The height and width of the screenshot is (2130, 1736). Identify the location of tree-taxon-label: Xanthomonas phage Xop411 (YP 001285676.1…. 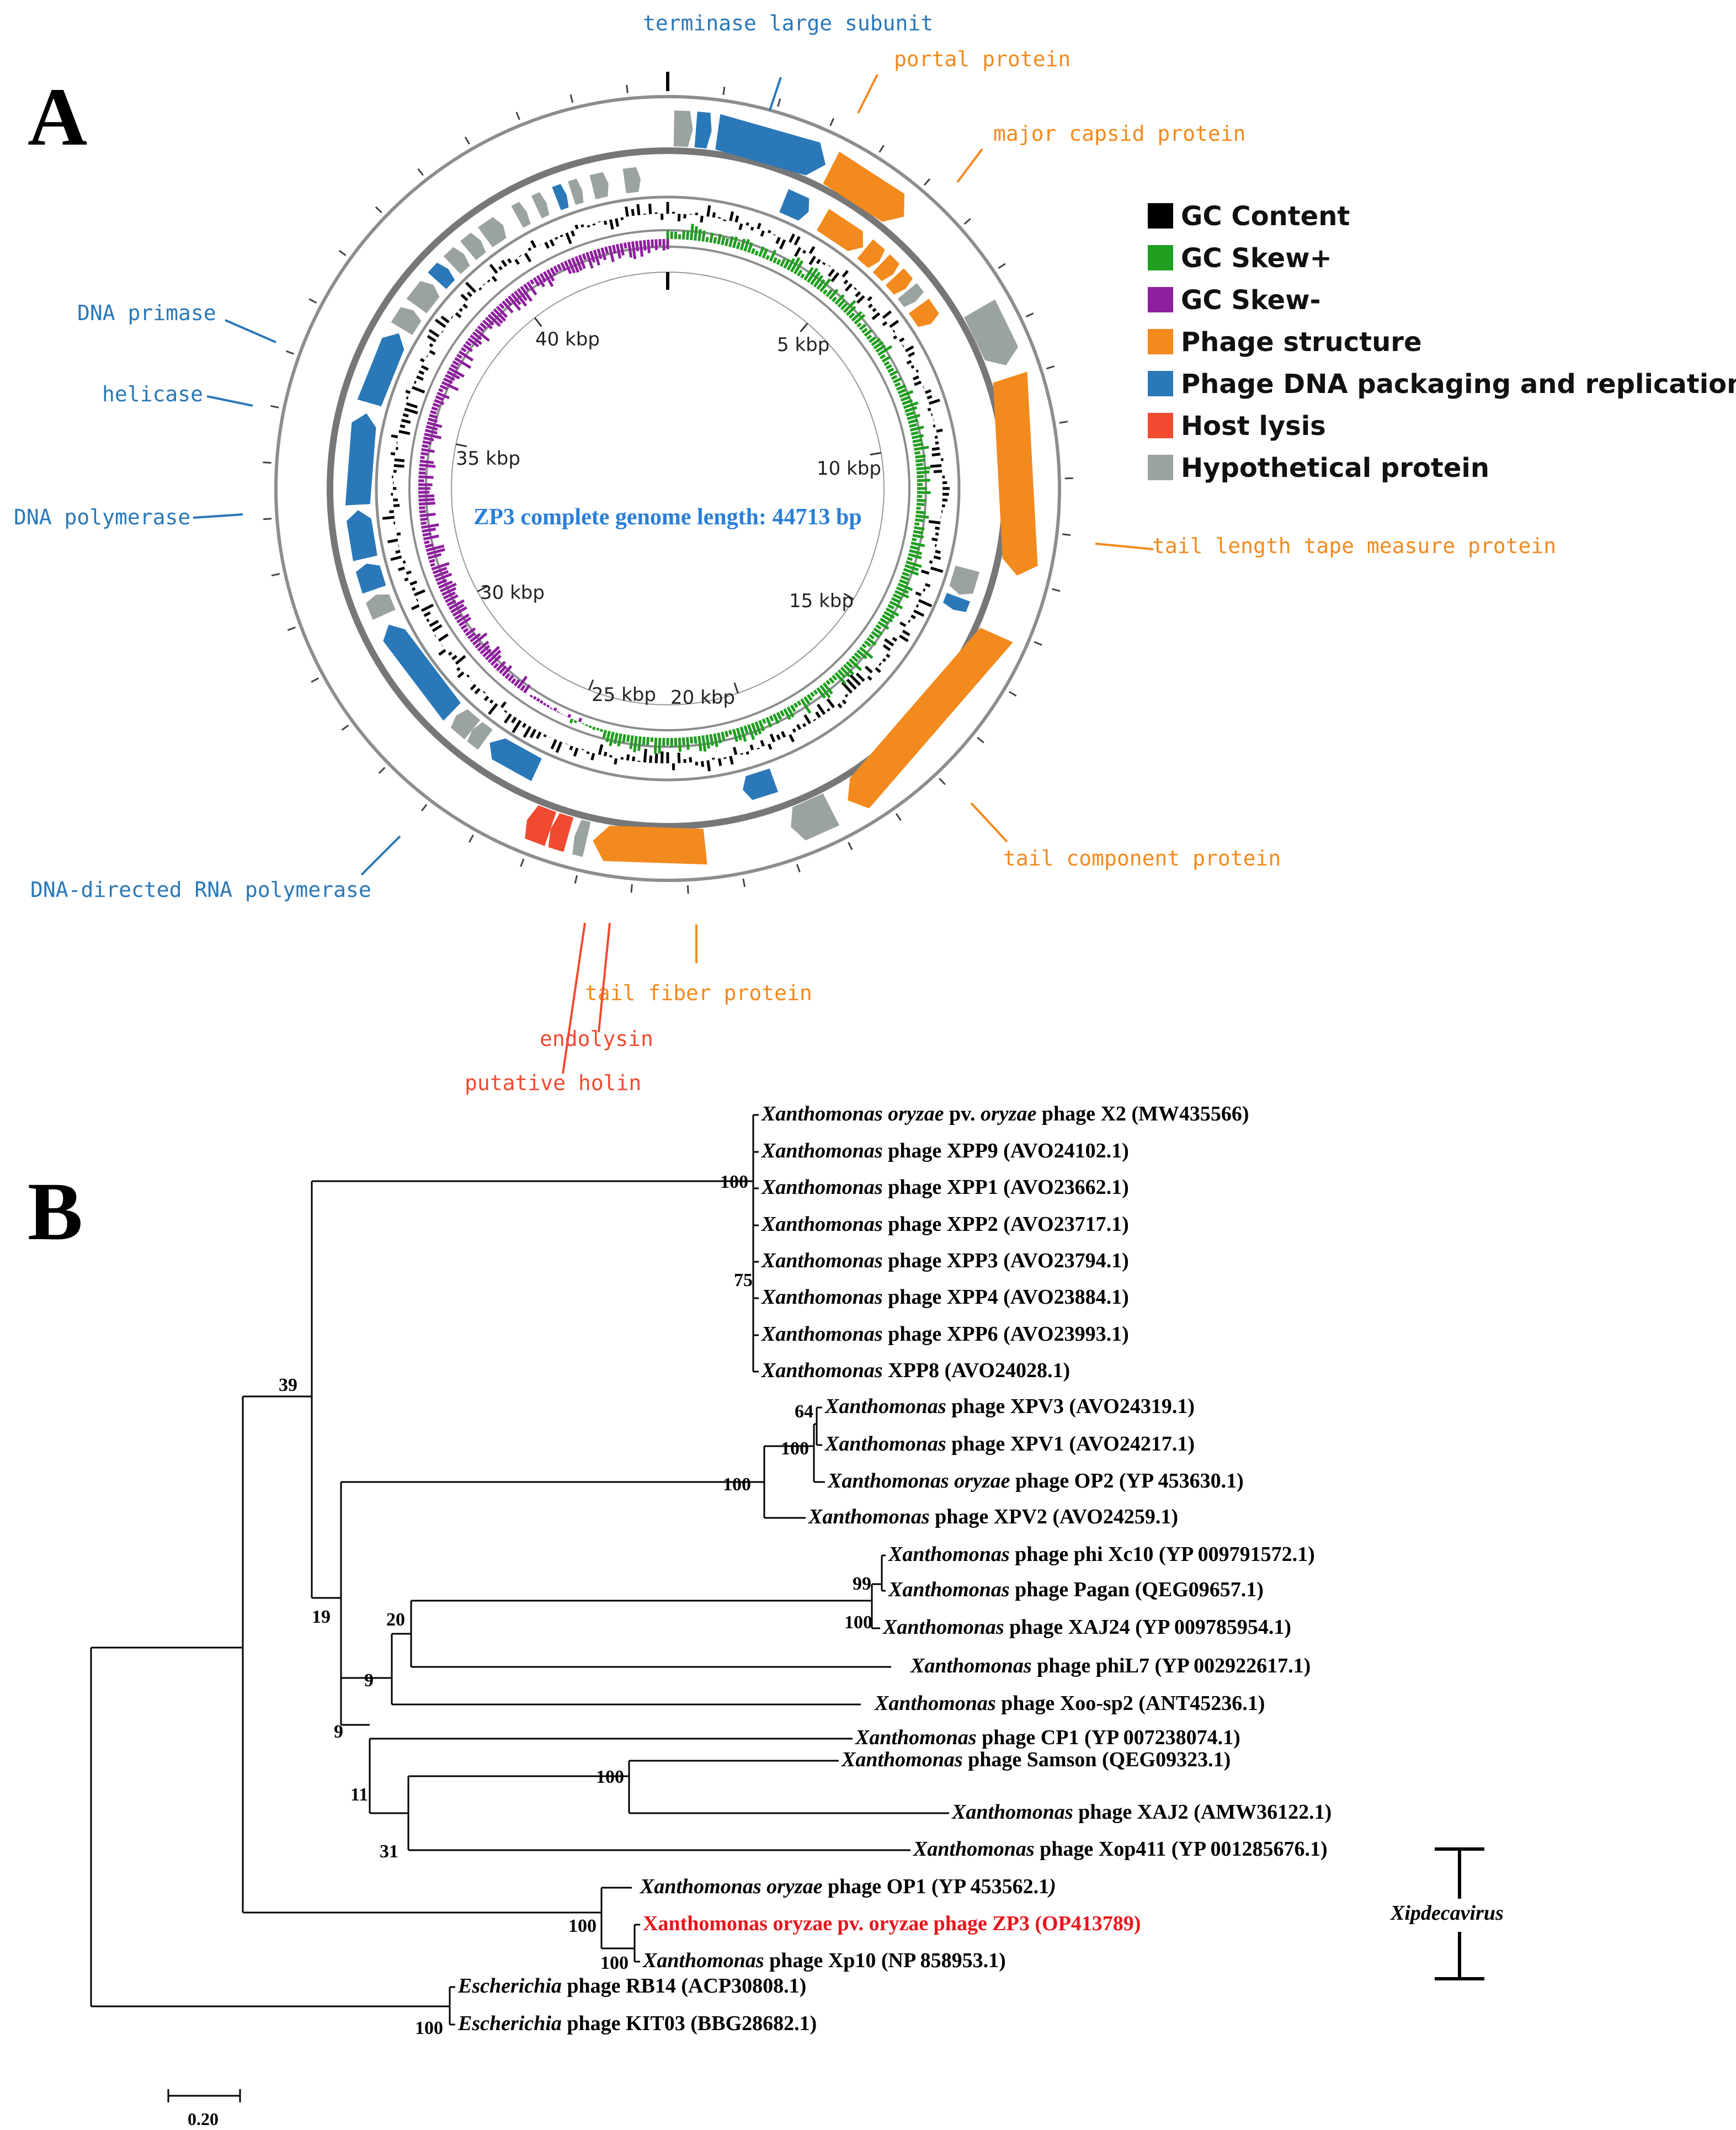
(1120, 1849).